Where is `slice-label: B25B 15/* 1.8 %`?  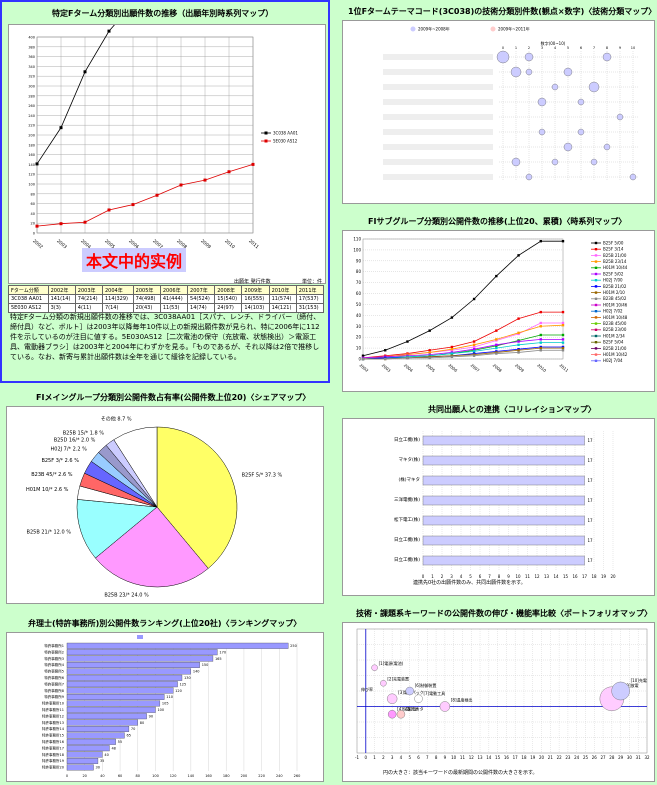
slice-label: B25B 15/* 1.8 % is located at coordinates (83, 433).